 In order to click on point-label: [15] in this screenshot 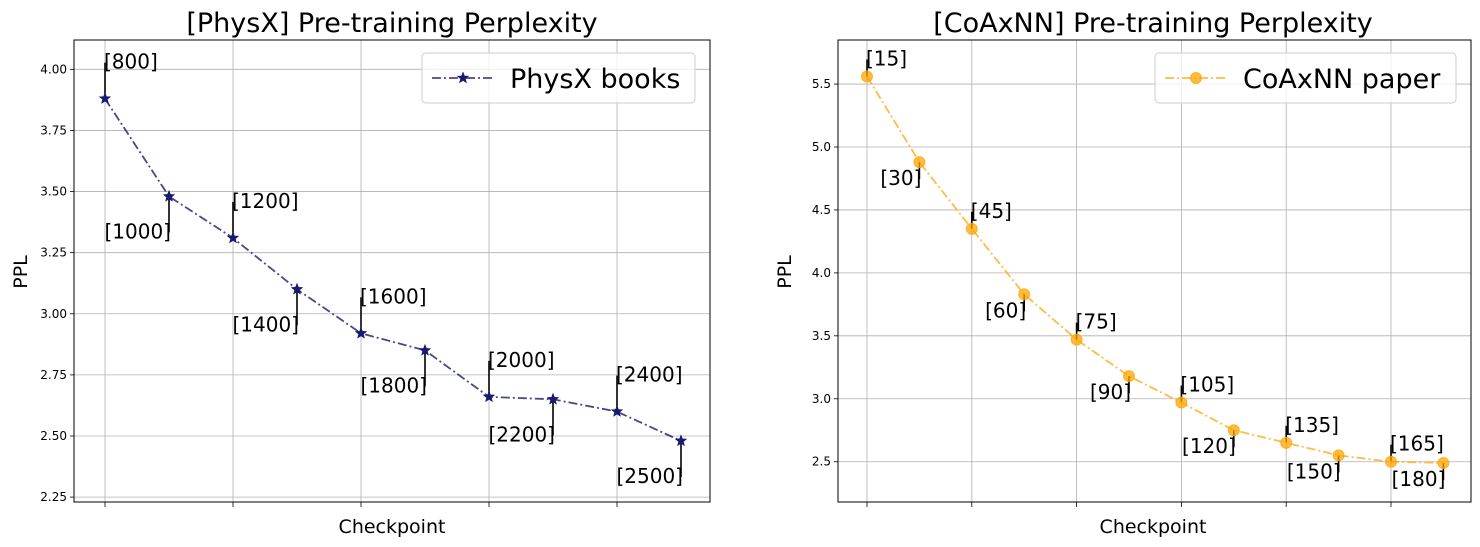, I will do `click(886, 59)`.